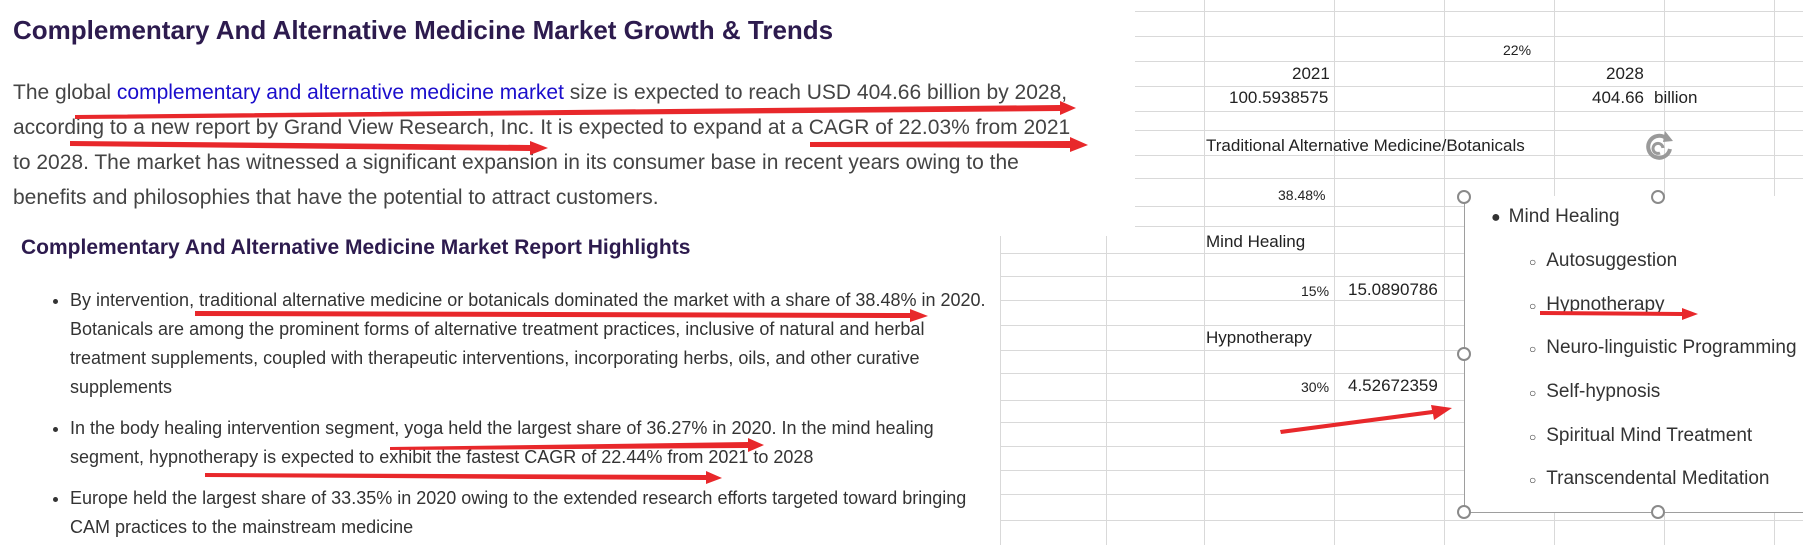 This screenshot has height=554, width=1803. Describe the element at coordinates (1311, 73) in the screenshot. I see `cell-year-start: 2021` at that location.